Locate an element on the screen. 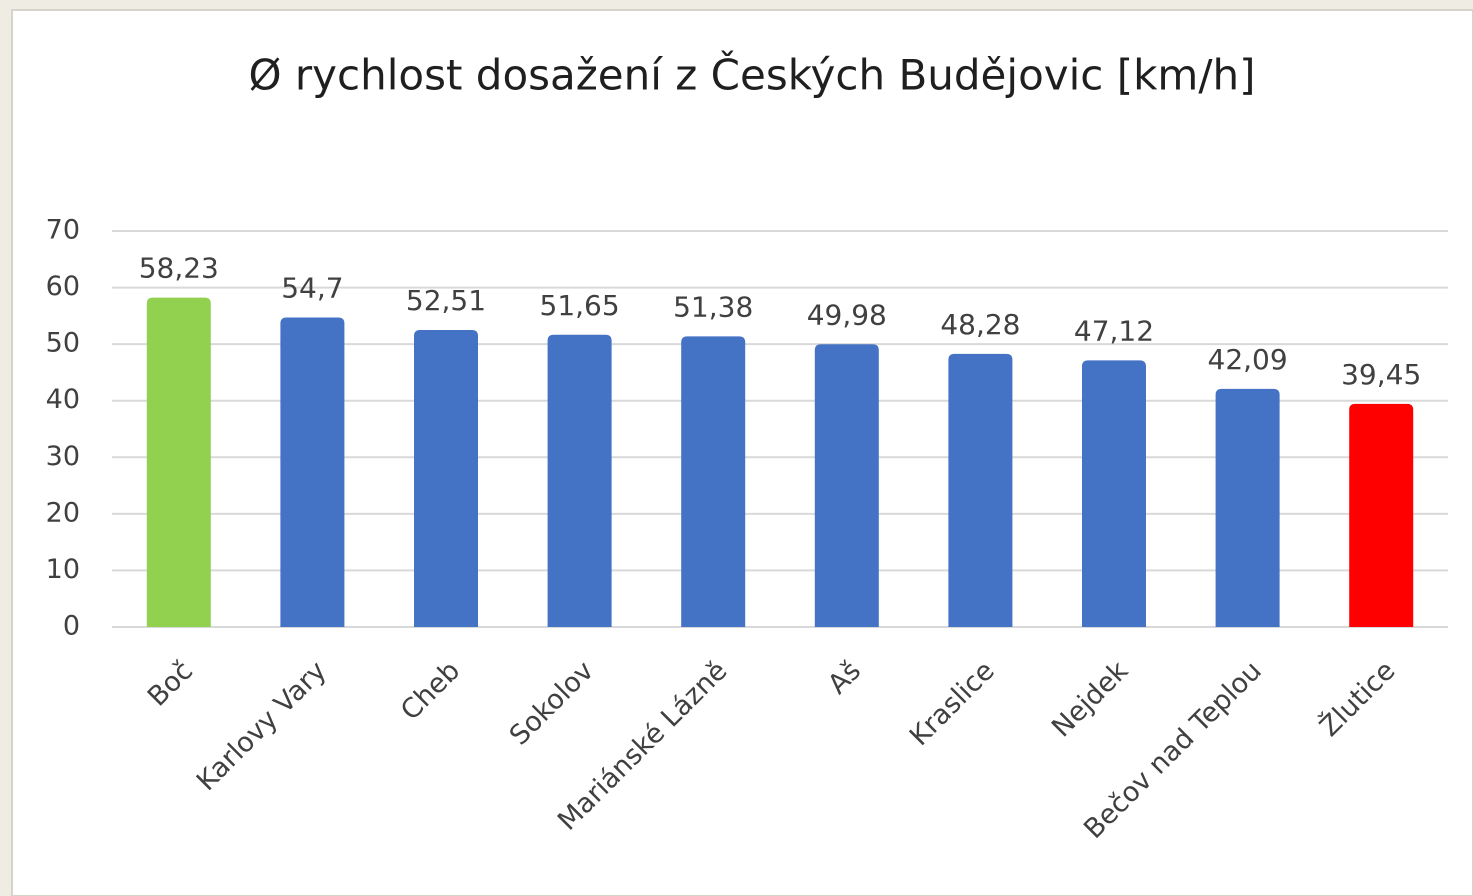 The image size is (1473, 896). y-tick-label: 20 is located at coordinates (63, 512).